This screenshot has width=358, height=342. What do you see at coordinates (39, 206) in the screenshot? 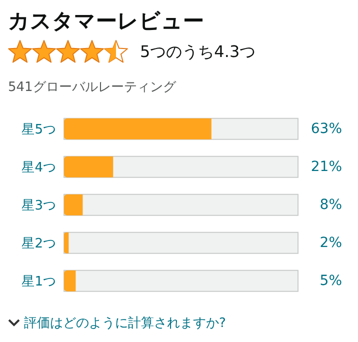
I see `y-tick-label: 星3つ` at bounding box center [39, 206].